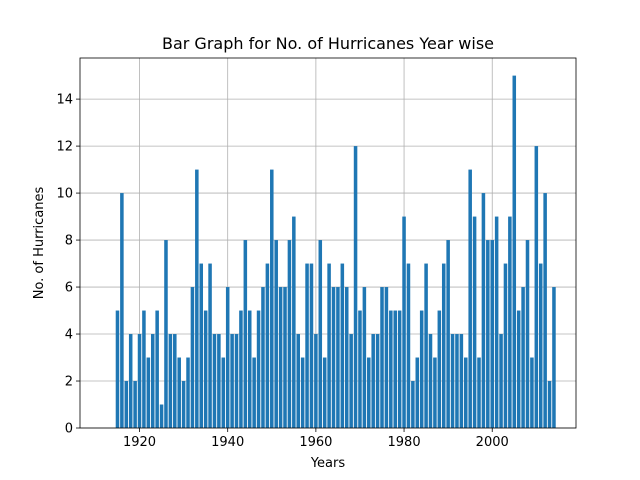 The width and height of the screenshot is (640, 480). Describe the element at coordinates (39, 242) in the screenshot. I see `y-axis-label: No. of Hurricanes` at that location.